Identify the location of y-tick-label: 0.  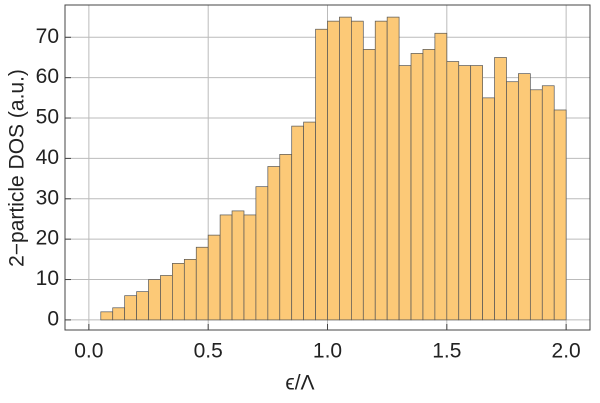
(53, 318).